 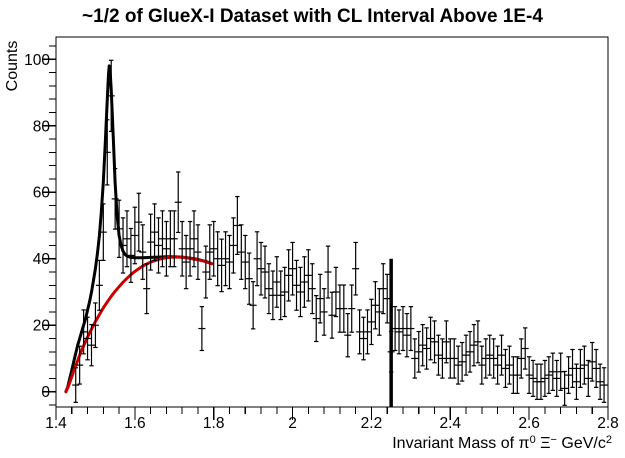 What do you see at coordinates (543, 443) in the screenshot?
I see `x-axis-title-text: Ξ` at bounding box center [543, 443].